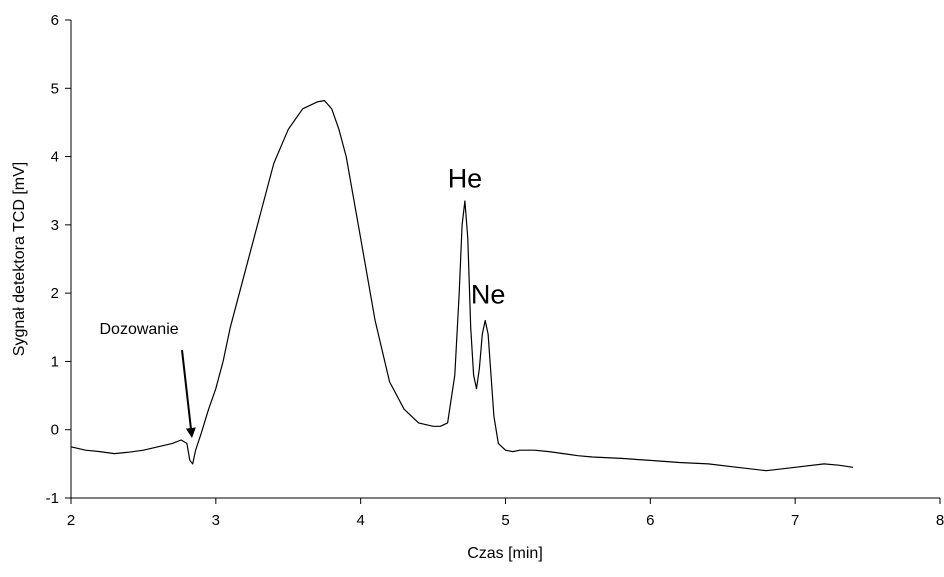 This screenshot has height=577, width=944. What do you see at coordinates (505, 520) in the screenshot?
I see `x-tick-label: 5` at bounding box center [505, 520].